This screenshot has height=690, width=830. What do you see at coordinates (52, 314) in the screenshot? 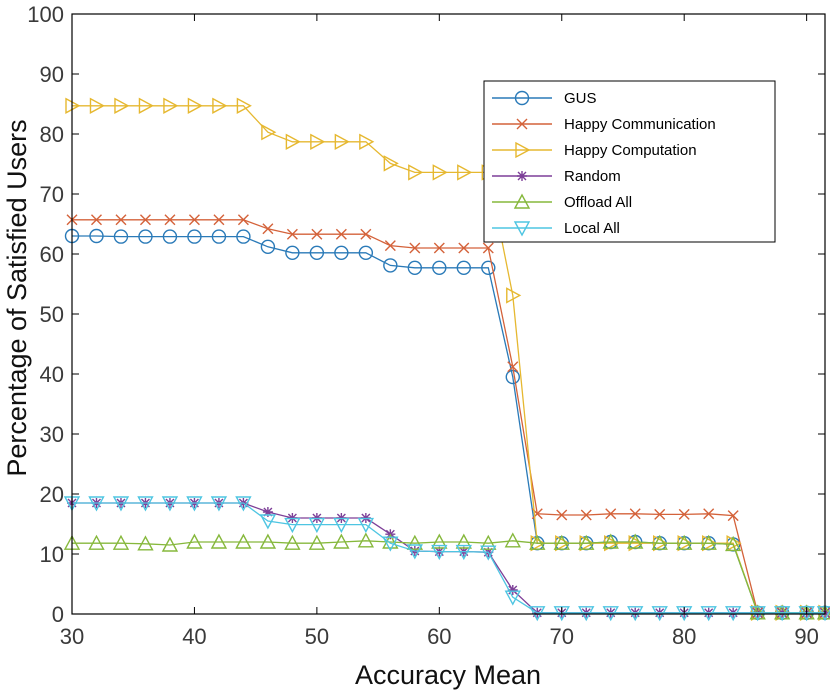
I see `y-tick-label: 50` at bounding box center [52, 314].